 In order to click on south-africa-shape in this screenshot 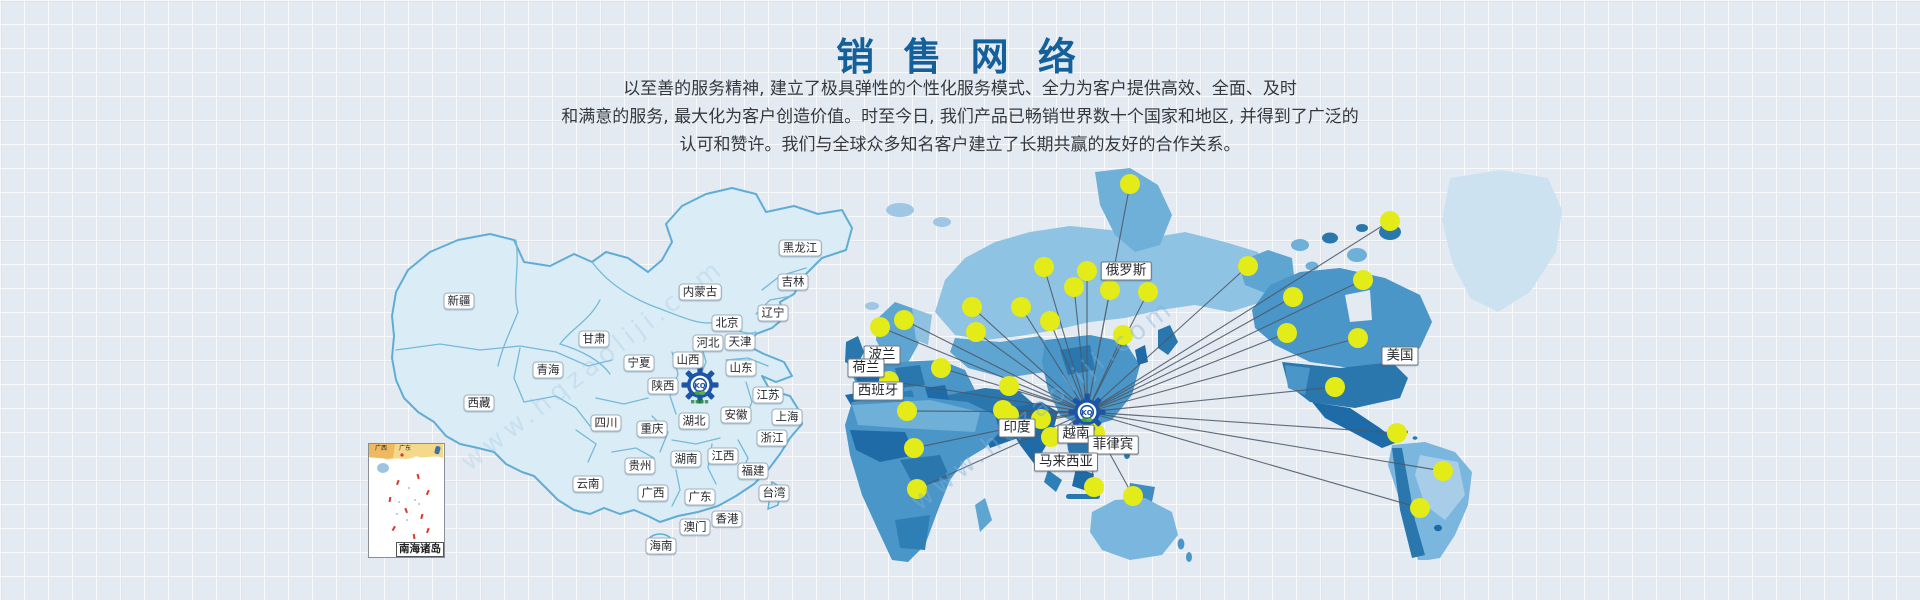, I will do `click(912, 532)`.